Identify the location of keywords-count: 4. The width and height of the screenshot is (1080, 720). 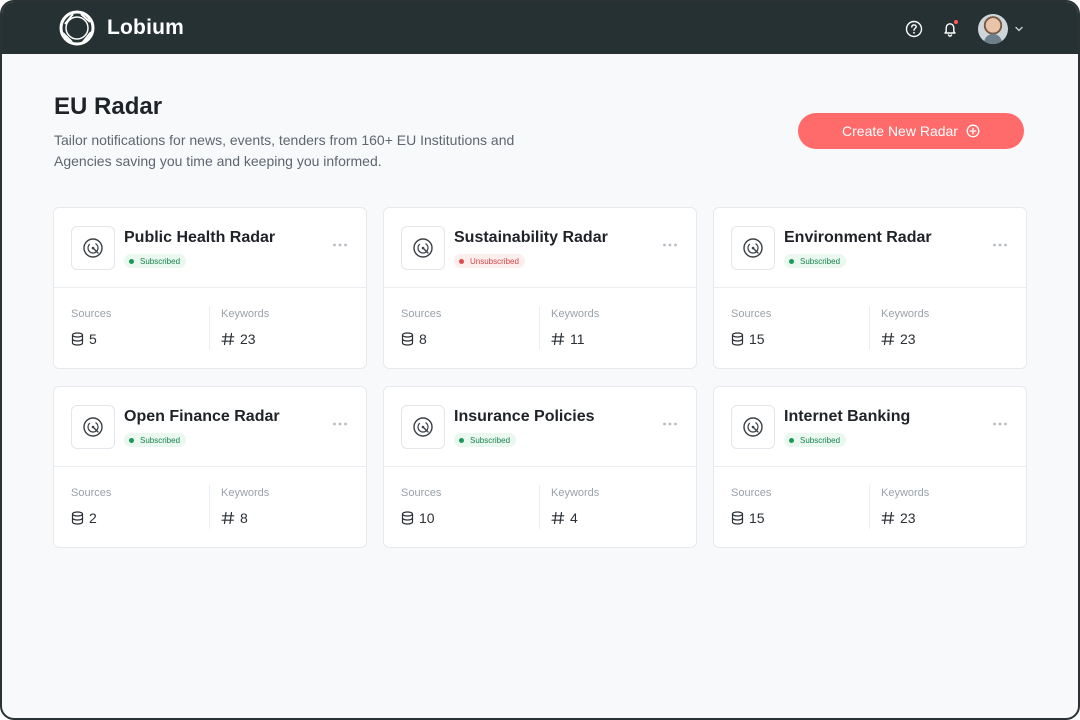
(574, 518).